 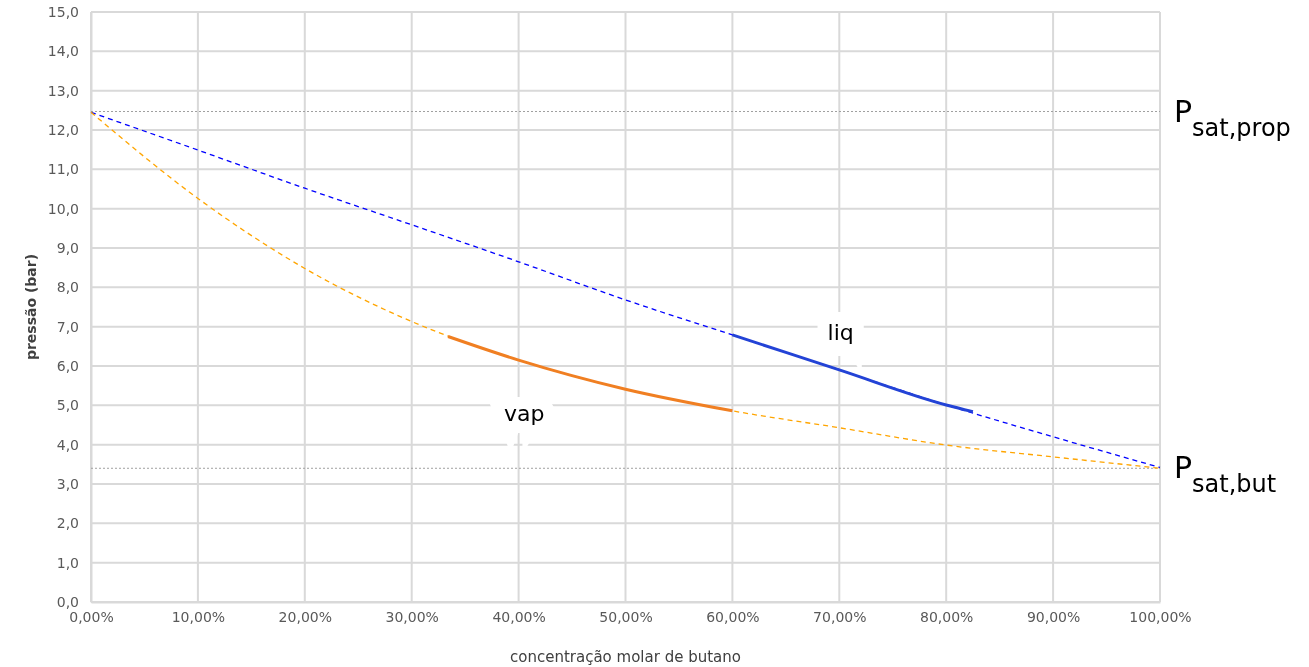 I want to click on x-tick-label: 0,00%, so click(x=91, y=616).